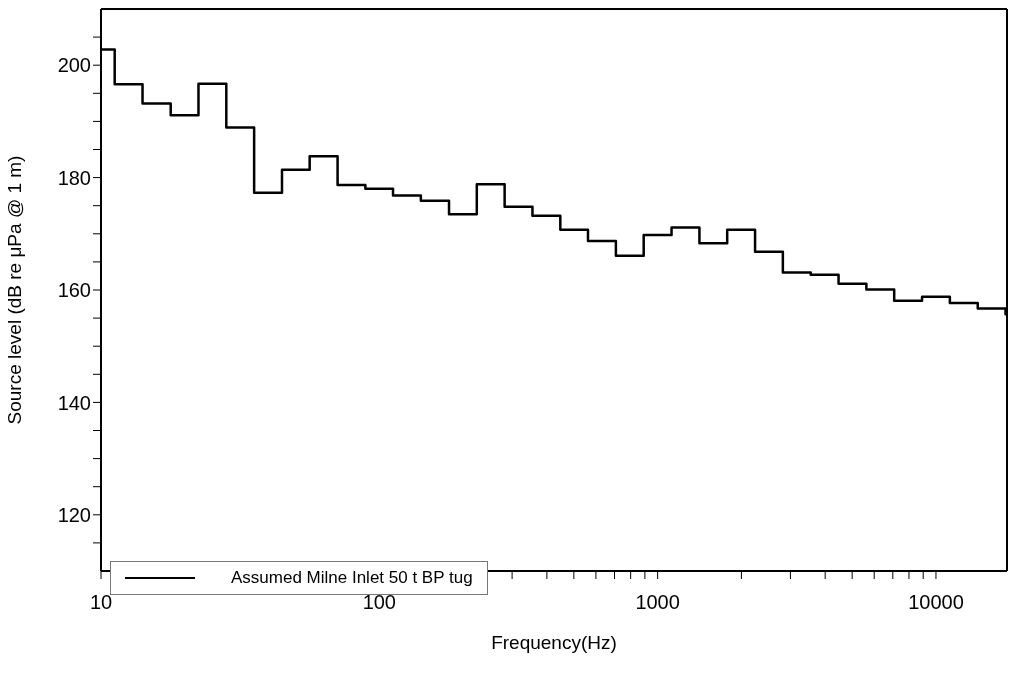 The image size is (1009, 687). What do you see at coordinates (936, 602) in the screenshot?
I see `x-tick-label: 10000` at bounding box center [936, 602].